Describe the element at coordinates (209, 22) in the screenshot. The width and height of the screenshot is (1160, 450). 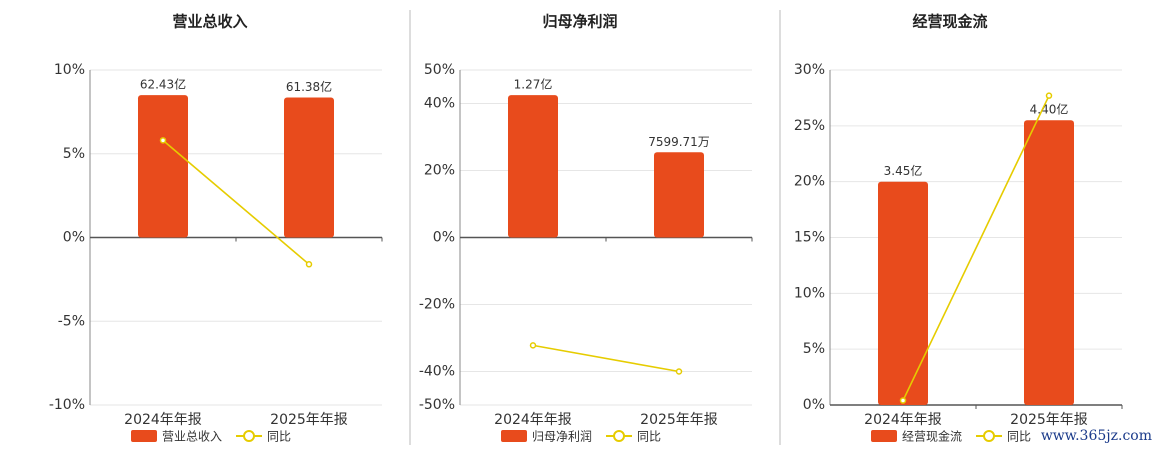
I see `chart-title: 营业总收入` at that location.